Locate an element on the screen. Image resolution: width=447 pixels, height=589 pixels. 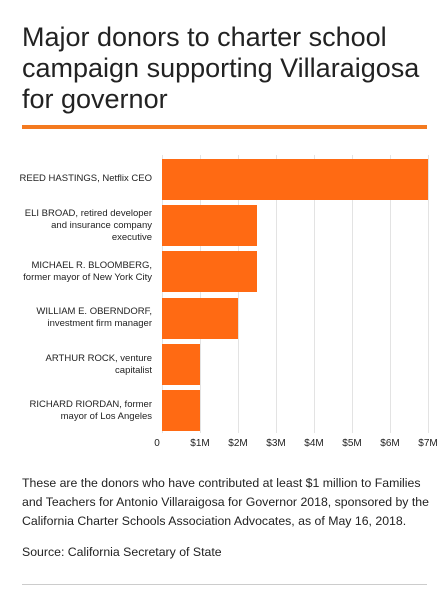
x-tick-label: 0 is located at coordinates (157, 443).